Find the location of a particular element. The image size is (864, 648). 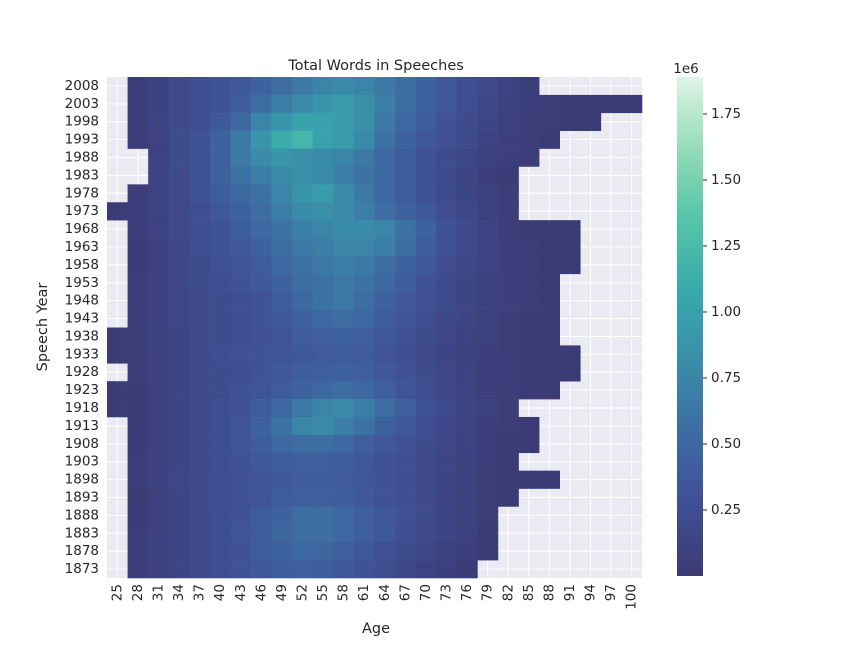

x-tick-label: 28 is located at coordinates (138, 592).